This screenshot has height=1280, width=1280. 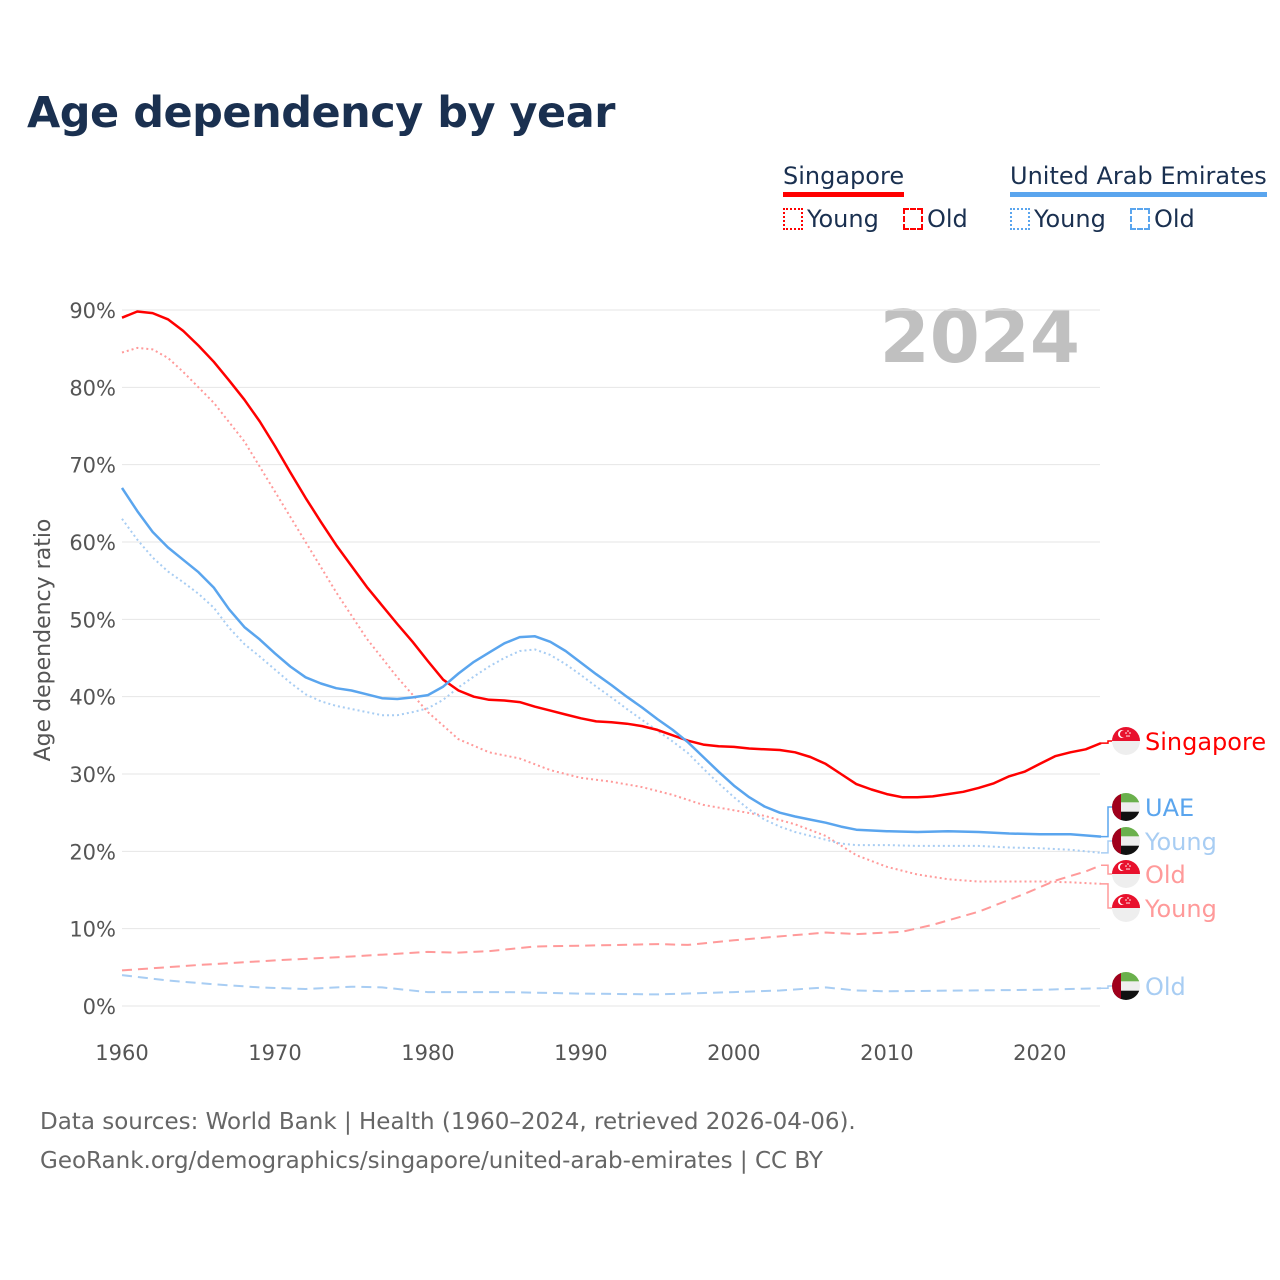 What do you see at coordinates (121, 1053) in the screenshot?
I see `x-tick-label: 1960` at bounding box center [121, 1053].